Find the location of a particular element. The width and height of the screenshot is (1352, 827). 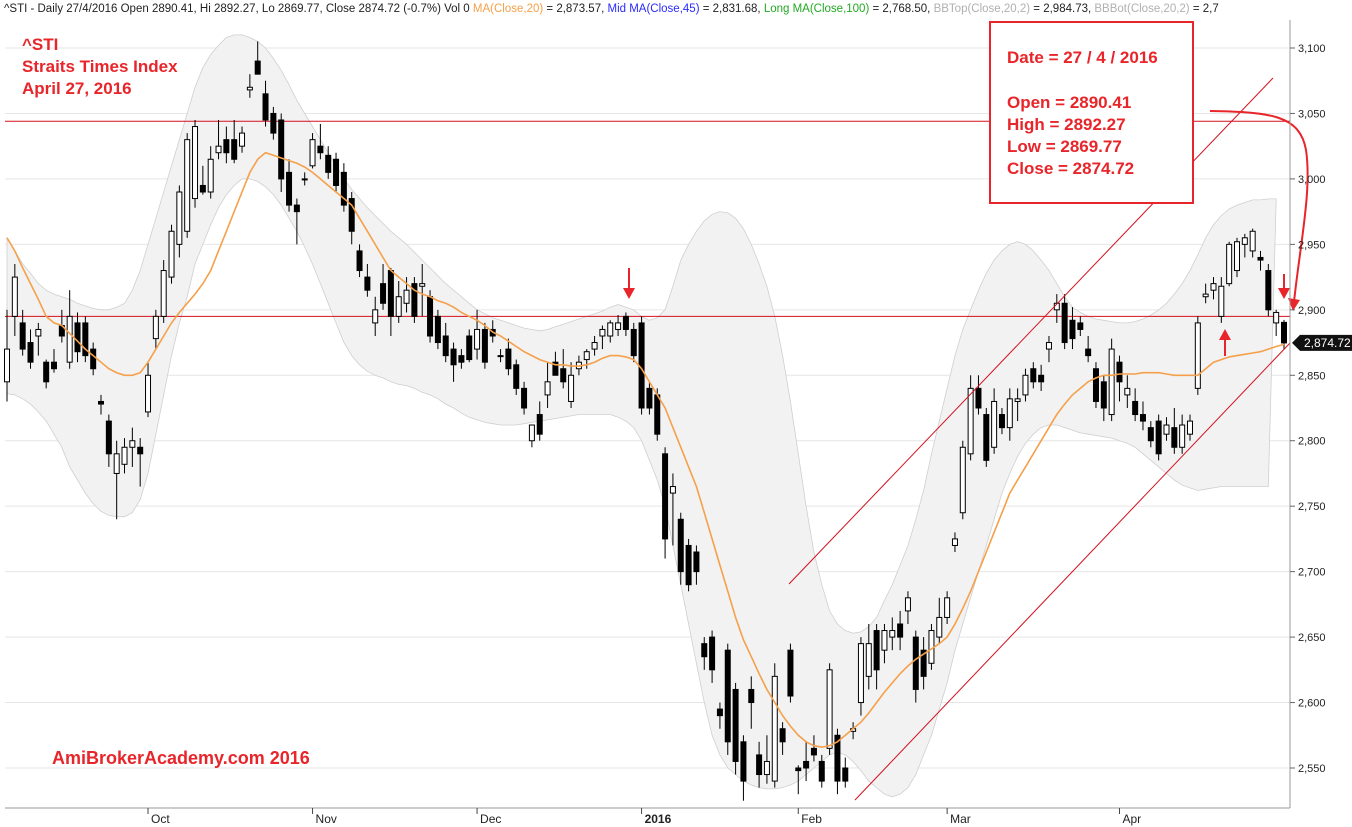

info-date: Date = 27 / 4 / 2016 is located at coordinates (1082, 57).